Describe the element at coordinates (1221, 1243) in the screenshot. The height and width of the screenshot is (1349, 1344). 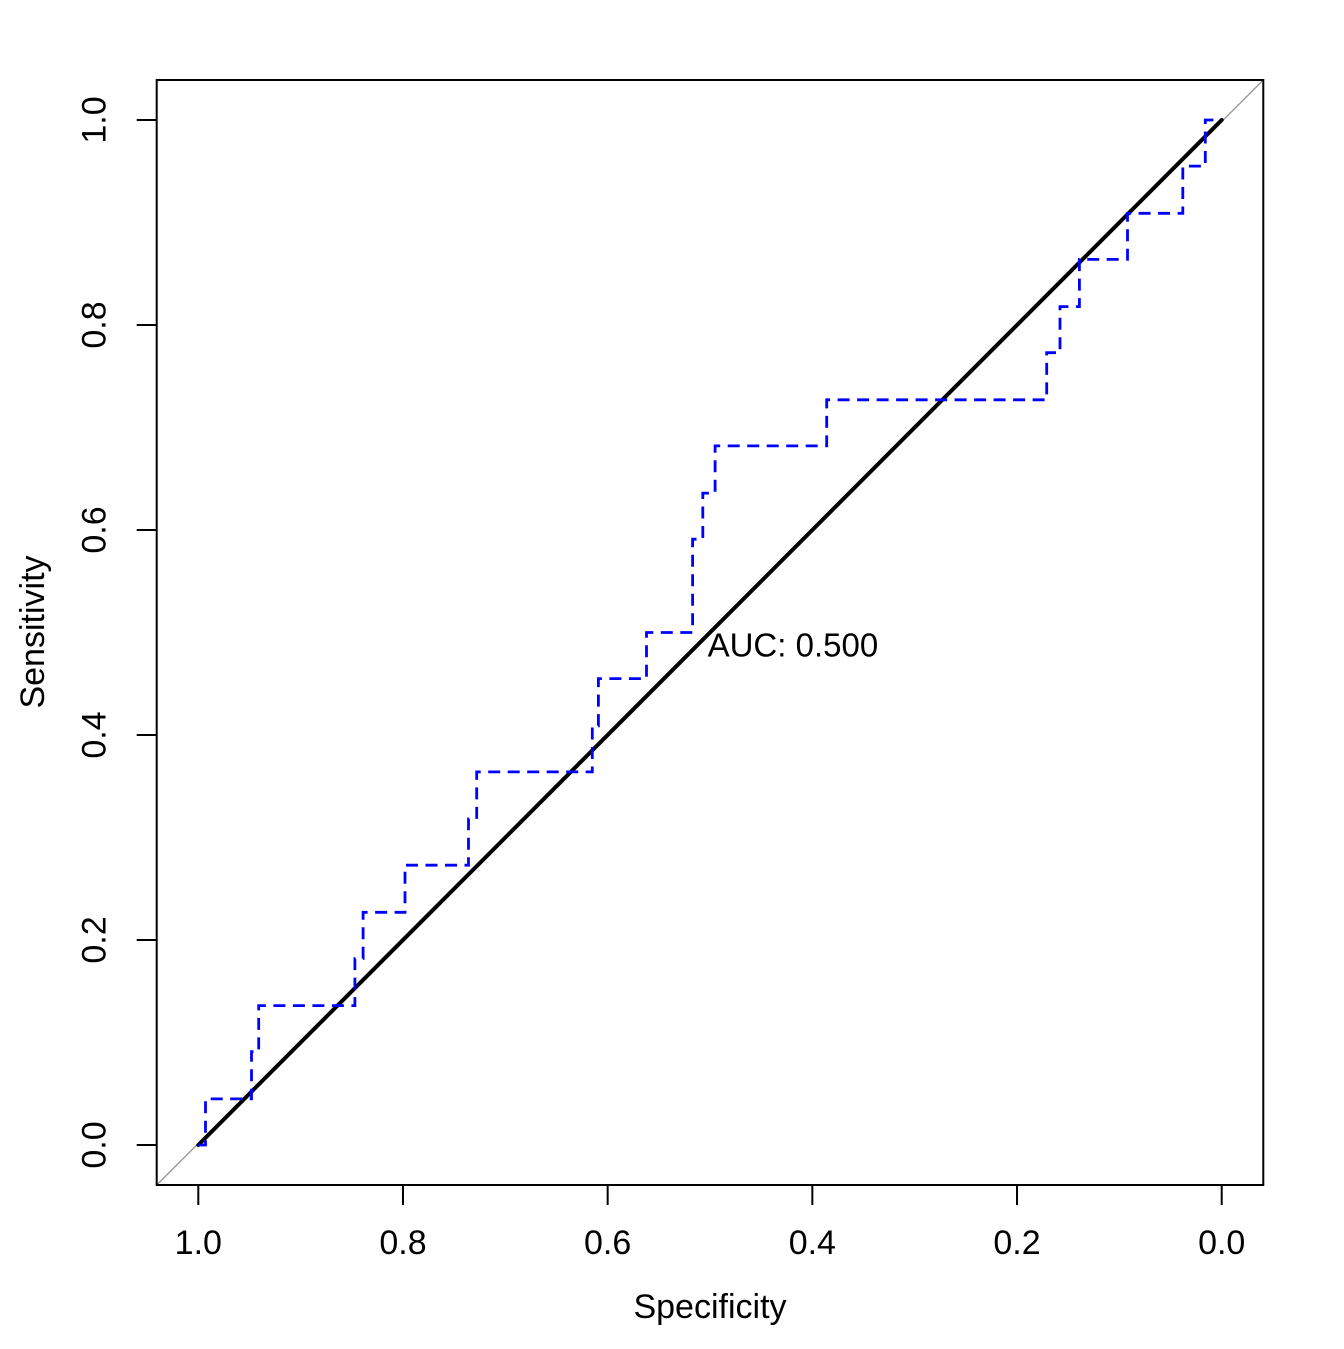
I see `x-tick-label: 0.0` at that location.